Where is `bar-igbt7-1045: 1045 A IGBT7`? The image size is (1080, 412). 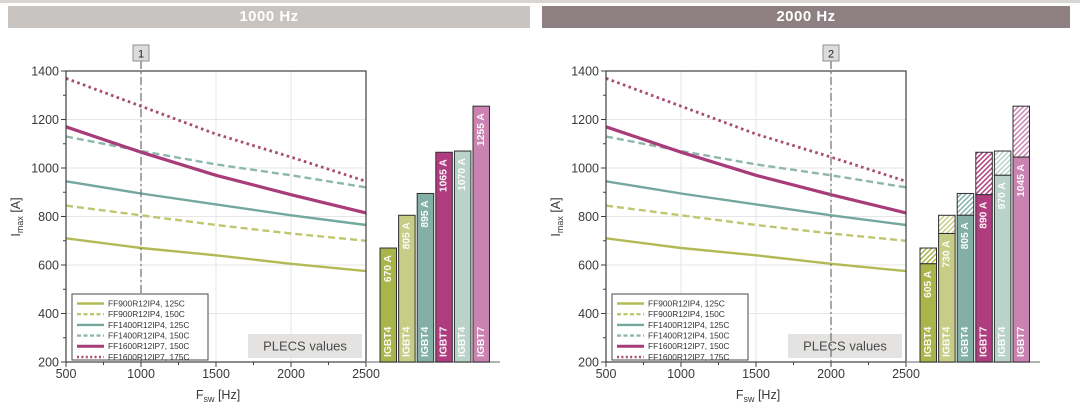
bar-igbt7-1045: 1045 A IGBT7 is located at coordinates (1021, 234).